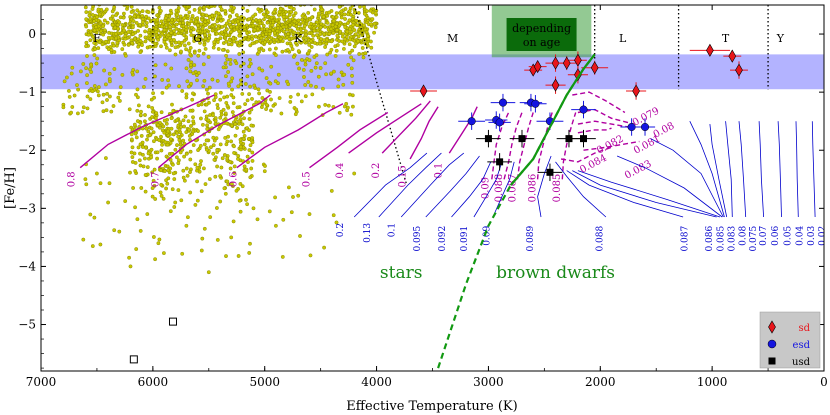 The image size is (830, 415). What do you see at coordinates (541, 28) in the screenshot?
I see `age-label-line-1: depending` at bounding box center [541, 28].